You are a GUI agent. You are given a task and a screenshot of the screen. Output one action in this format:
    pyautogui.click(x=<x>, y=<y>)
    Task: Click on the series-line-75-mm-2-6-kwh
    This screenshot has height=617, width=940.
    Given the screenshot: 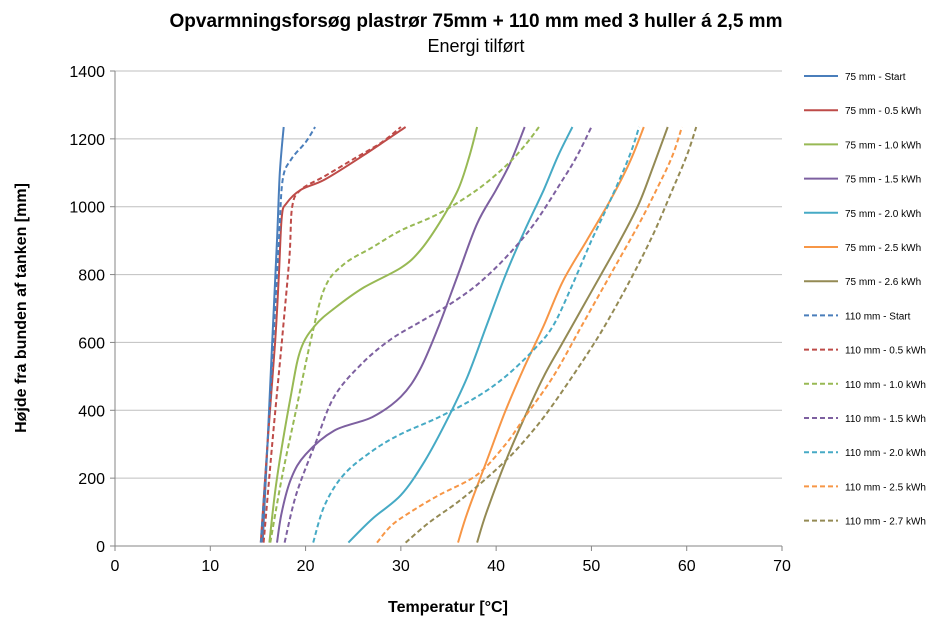 What is the action you would take?
    pyautogui.click(x=572, y=334)
    